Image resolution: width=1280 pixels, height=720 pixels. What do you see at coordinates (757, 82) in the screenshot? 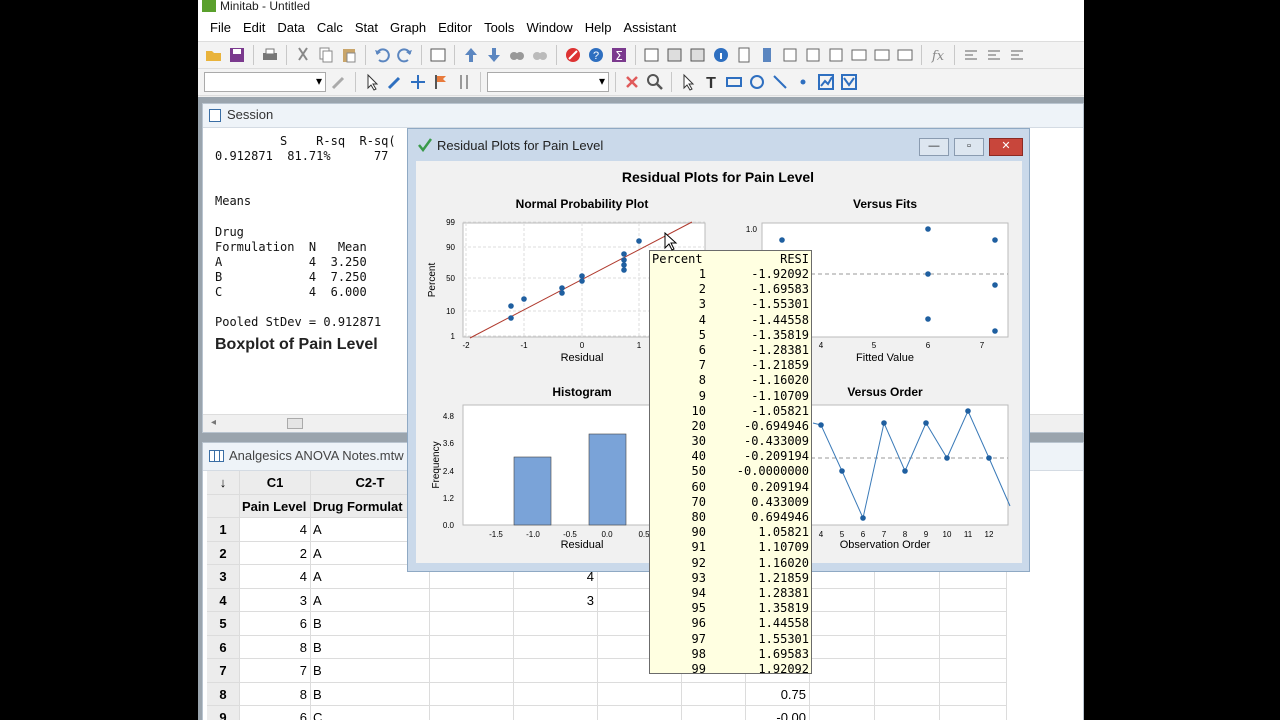
I see `ellipse-tool-icon` at bounding box center [757, 82].